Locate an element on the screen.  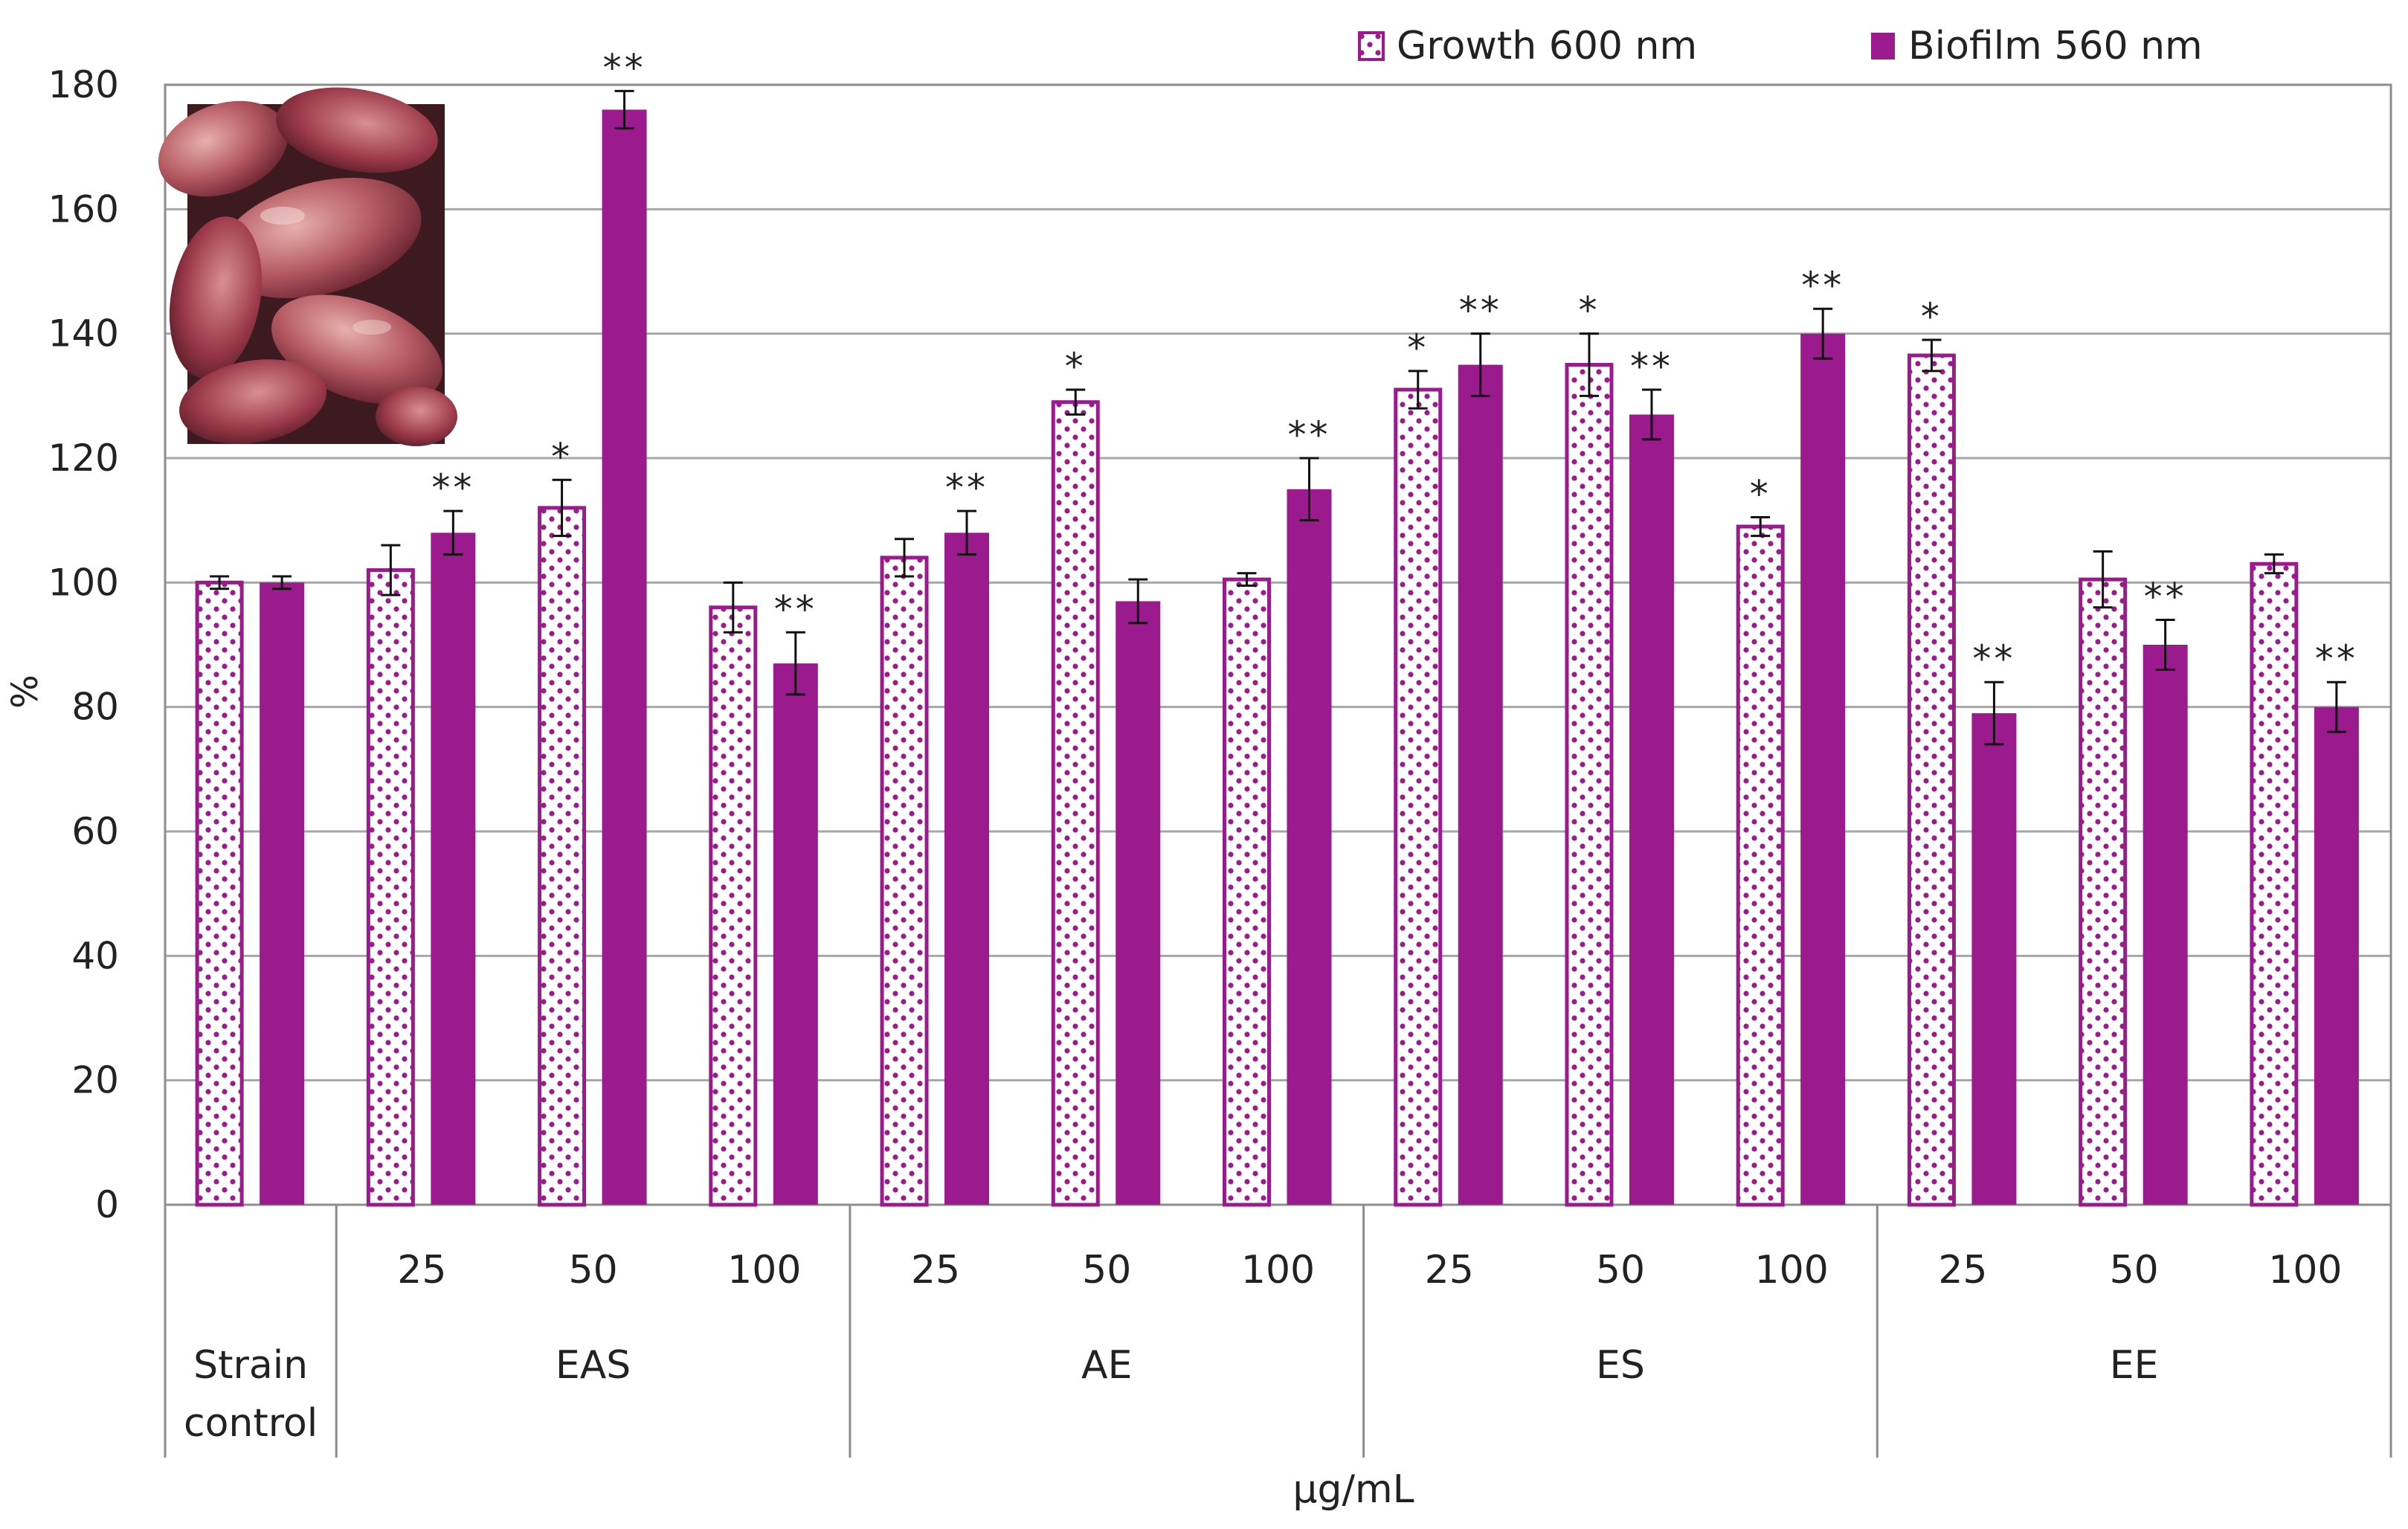
y-tick-label: 0 is located at coordinates (107, 1204).